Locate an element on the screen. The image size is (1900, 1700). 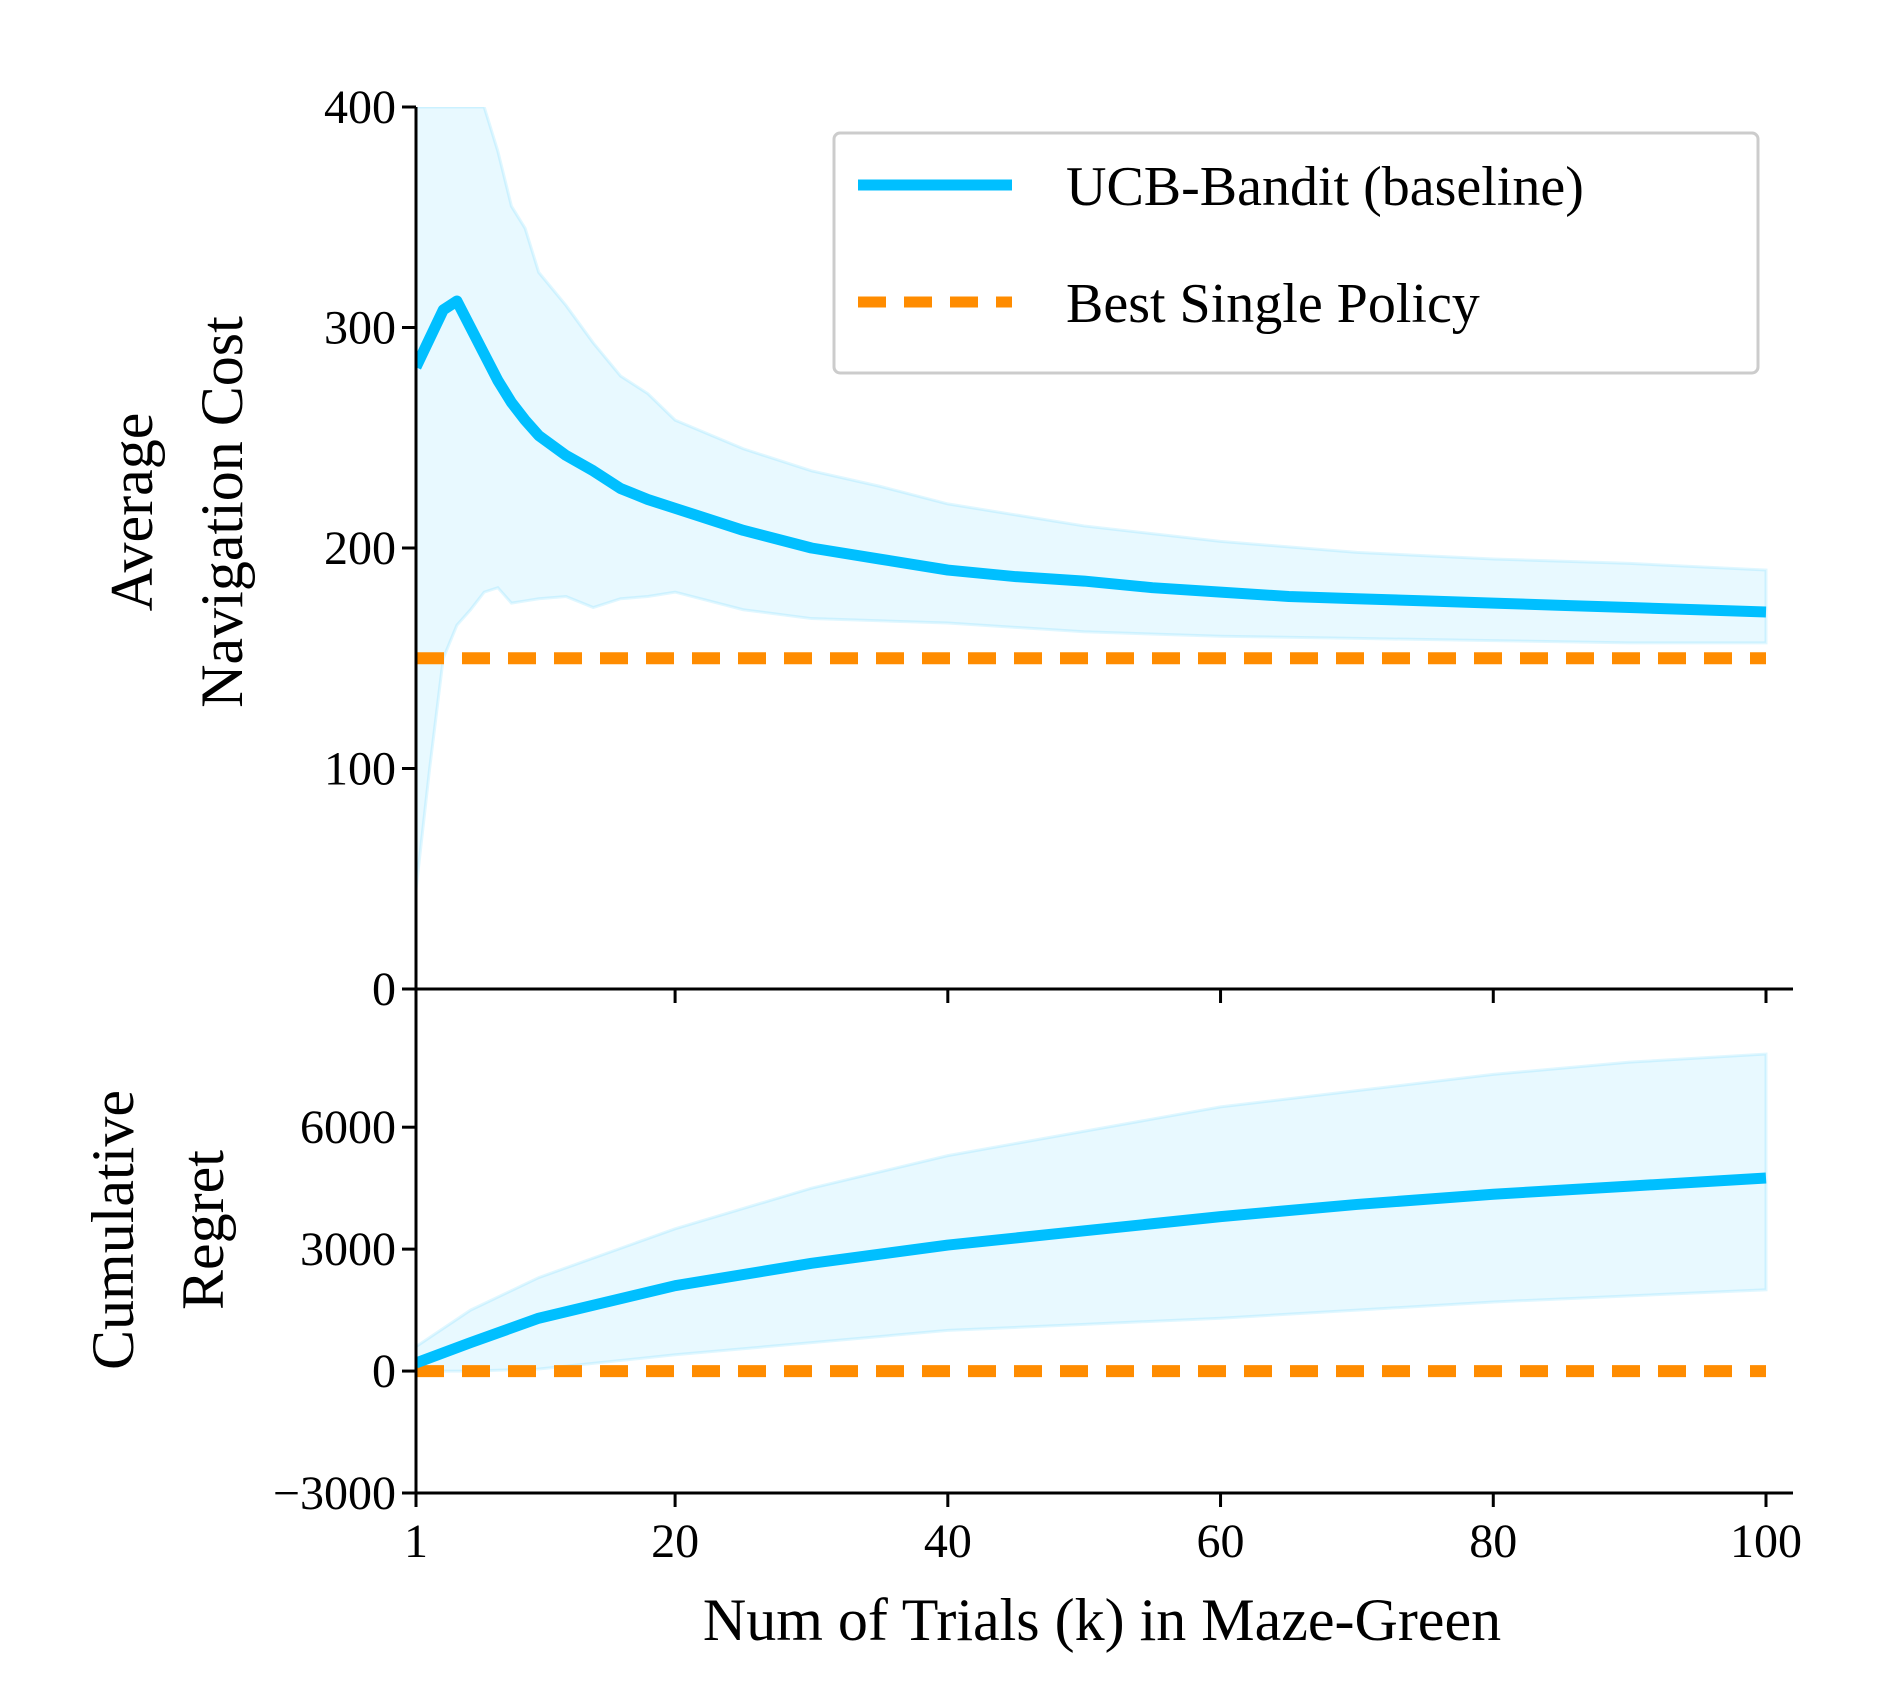
x-tick-label: 80 is located at coordinates (1493, 1541).